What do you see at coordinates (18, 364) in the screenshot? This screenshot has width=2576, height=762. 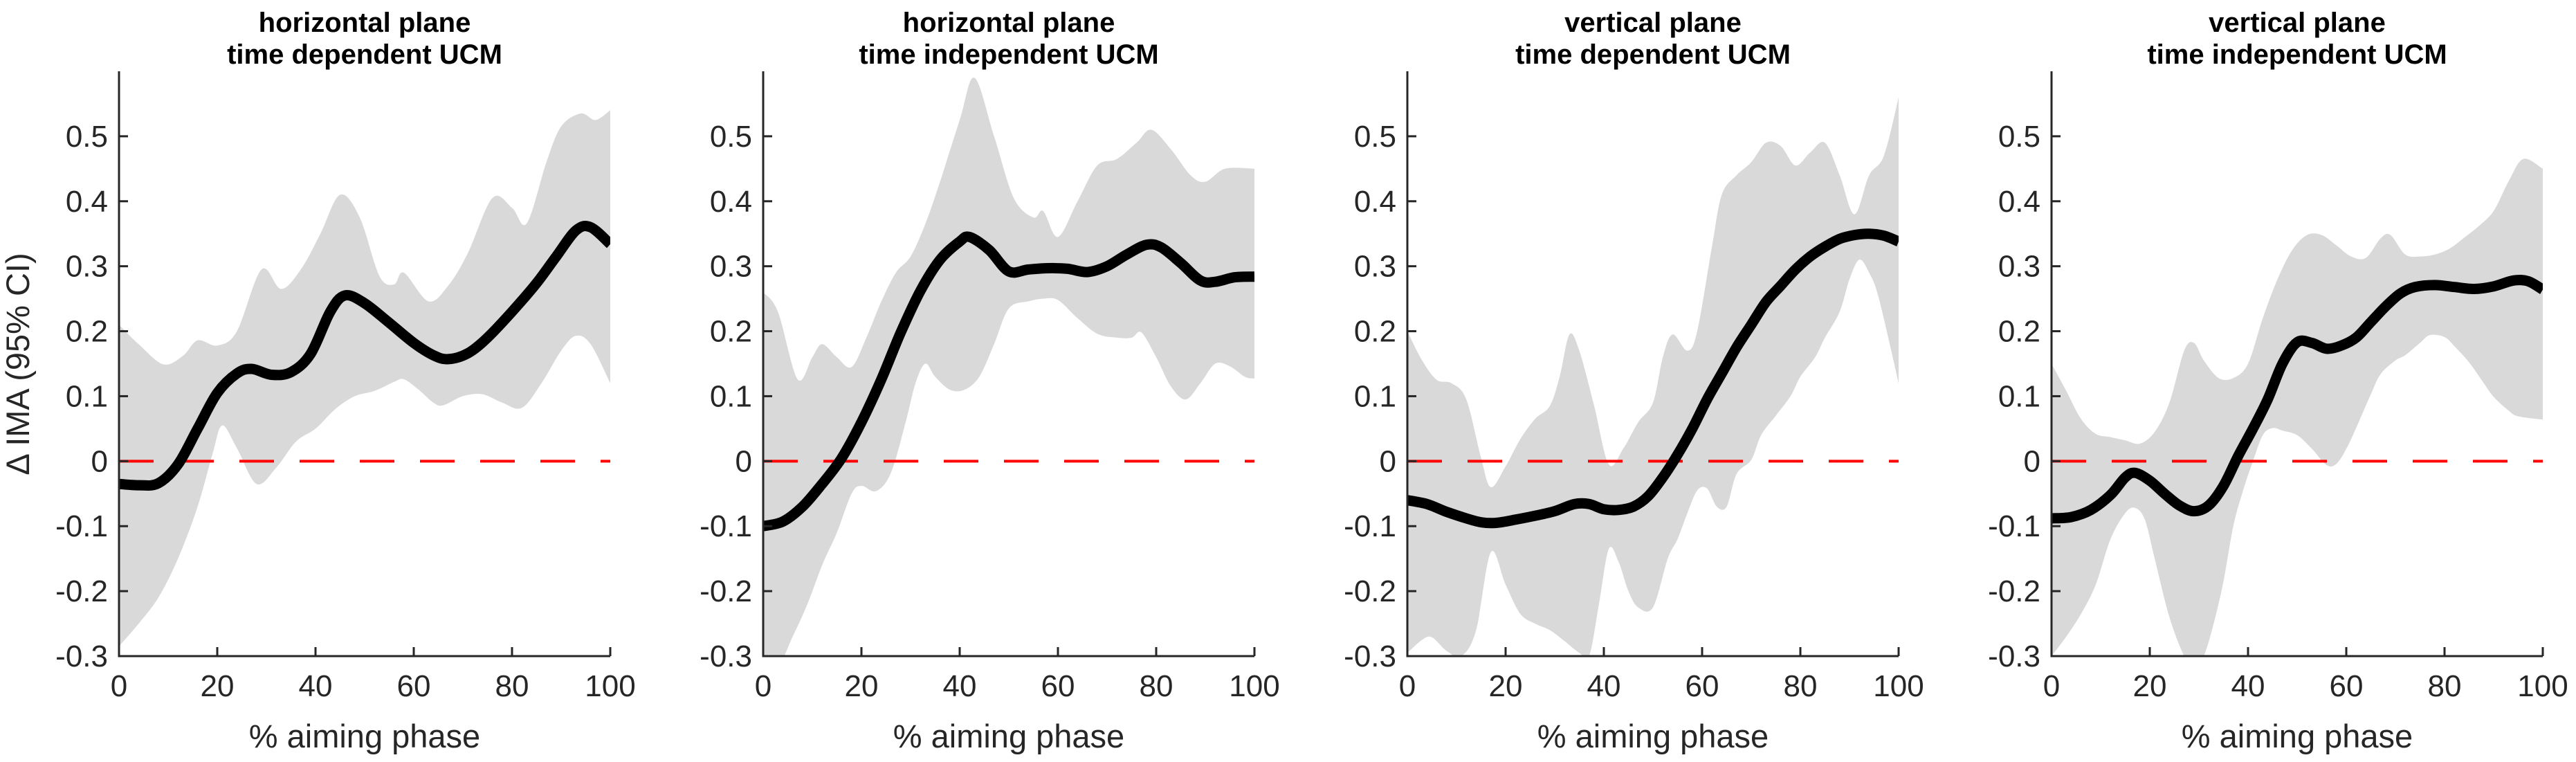 I see `y-axis-label: Δ IMA (95% CI)` at bounding box center [18, 364].